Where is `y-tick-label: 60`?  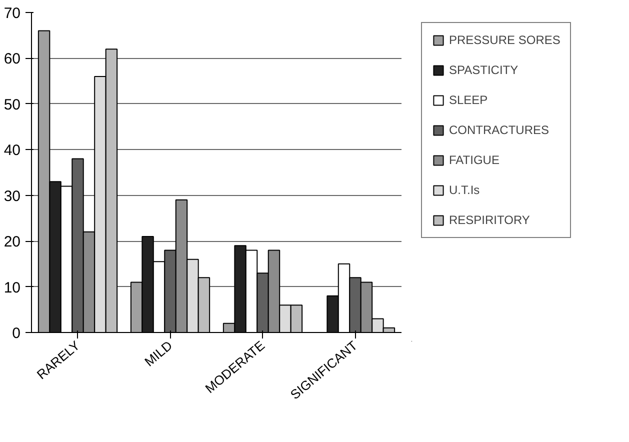 y-tick-label: 60 is located at coordinates (12, 59).